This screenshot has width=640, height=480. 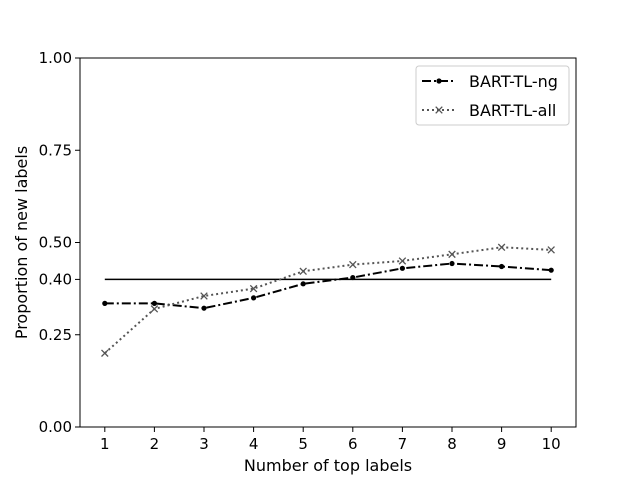 I want to click on x-tick-label: 1, so click(x=105, y=444).